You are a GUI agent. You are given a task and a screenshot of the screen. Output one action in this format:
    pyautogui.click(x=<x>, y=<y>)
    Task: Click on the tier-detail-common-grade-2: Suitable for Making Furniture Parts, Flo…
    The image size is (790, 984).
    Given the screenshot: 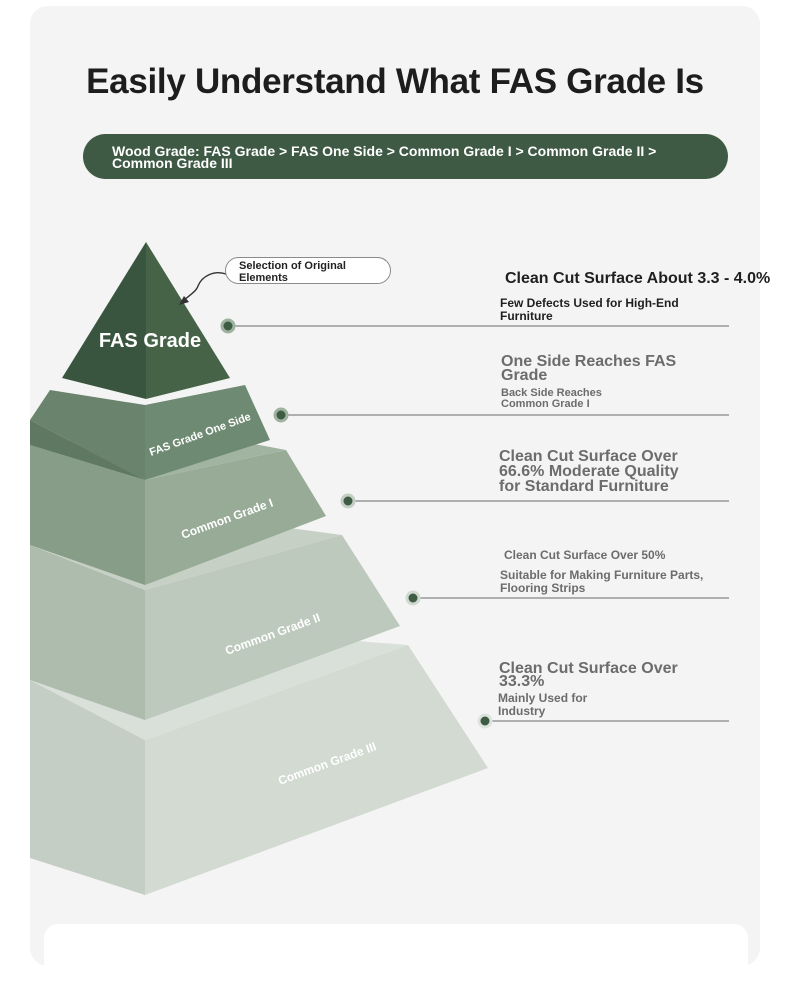 What is the action you would take?
    pyautogui.click(x=602, y=581)
    